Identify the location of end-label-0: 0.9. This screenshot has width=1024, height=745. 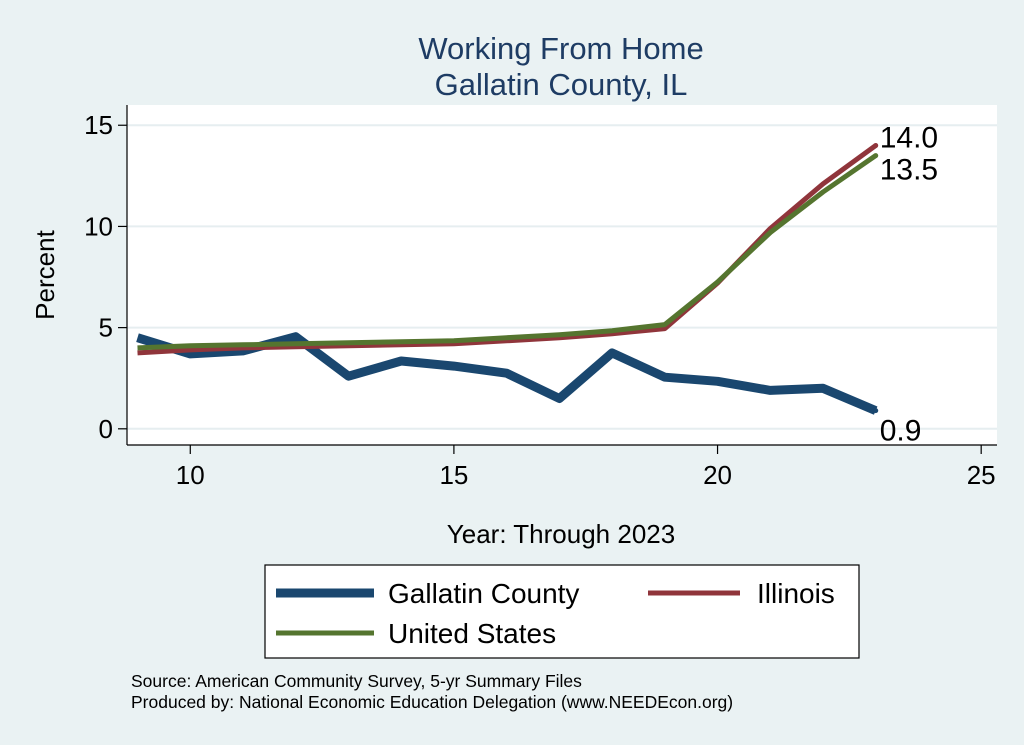
(901, 431).